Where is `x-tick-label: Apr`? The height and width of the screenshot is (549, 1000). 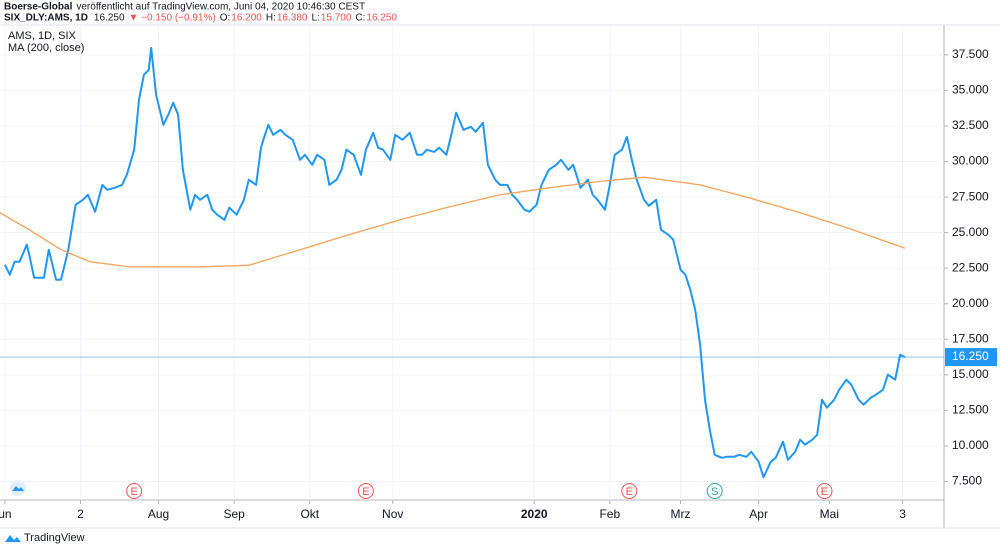
x-tick-label: Apr is located at coordinates (758, 514).